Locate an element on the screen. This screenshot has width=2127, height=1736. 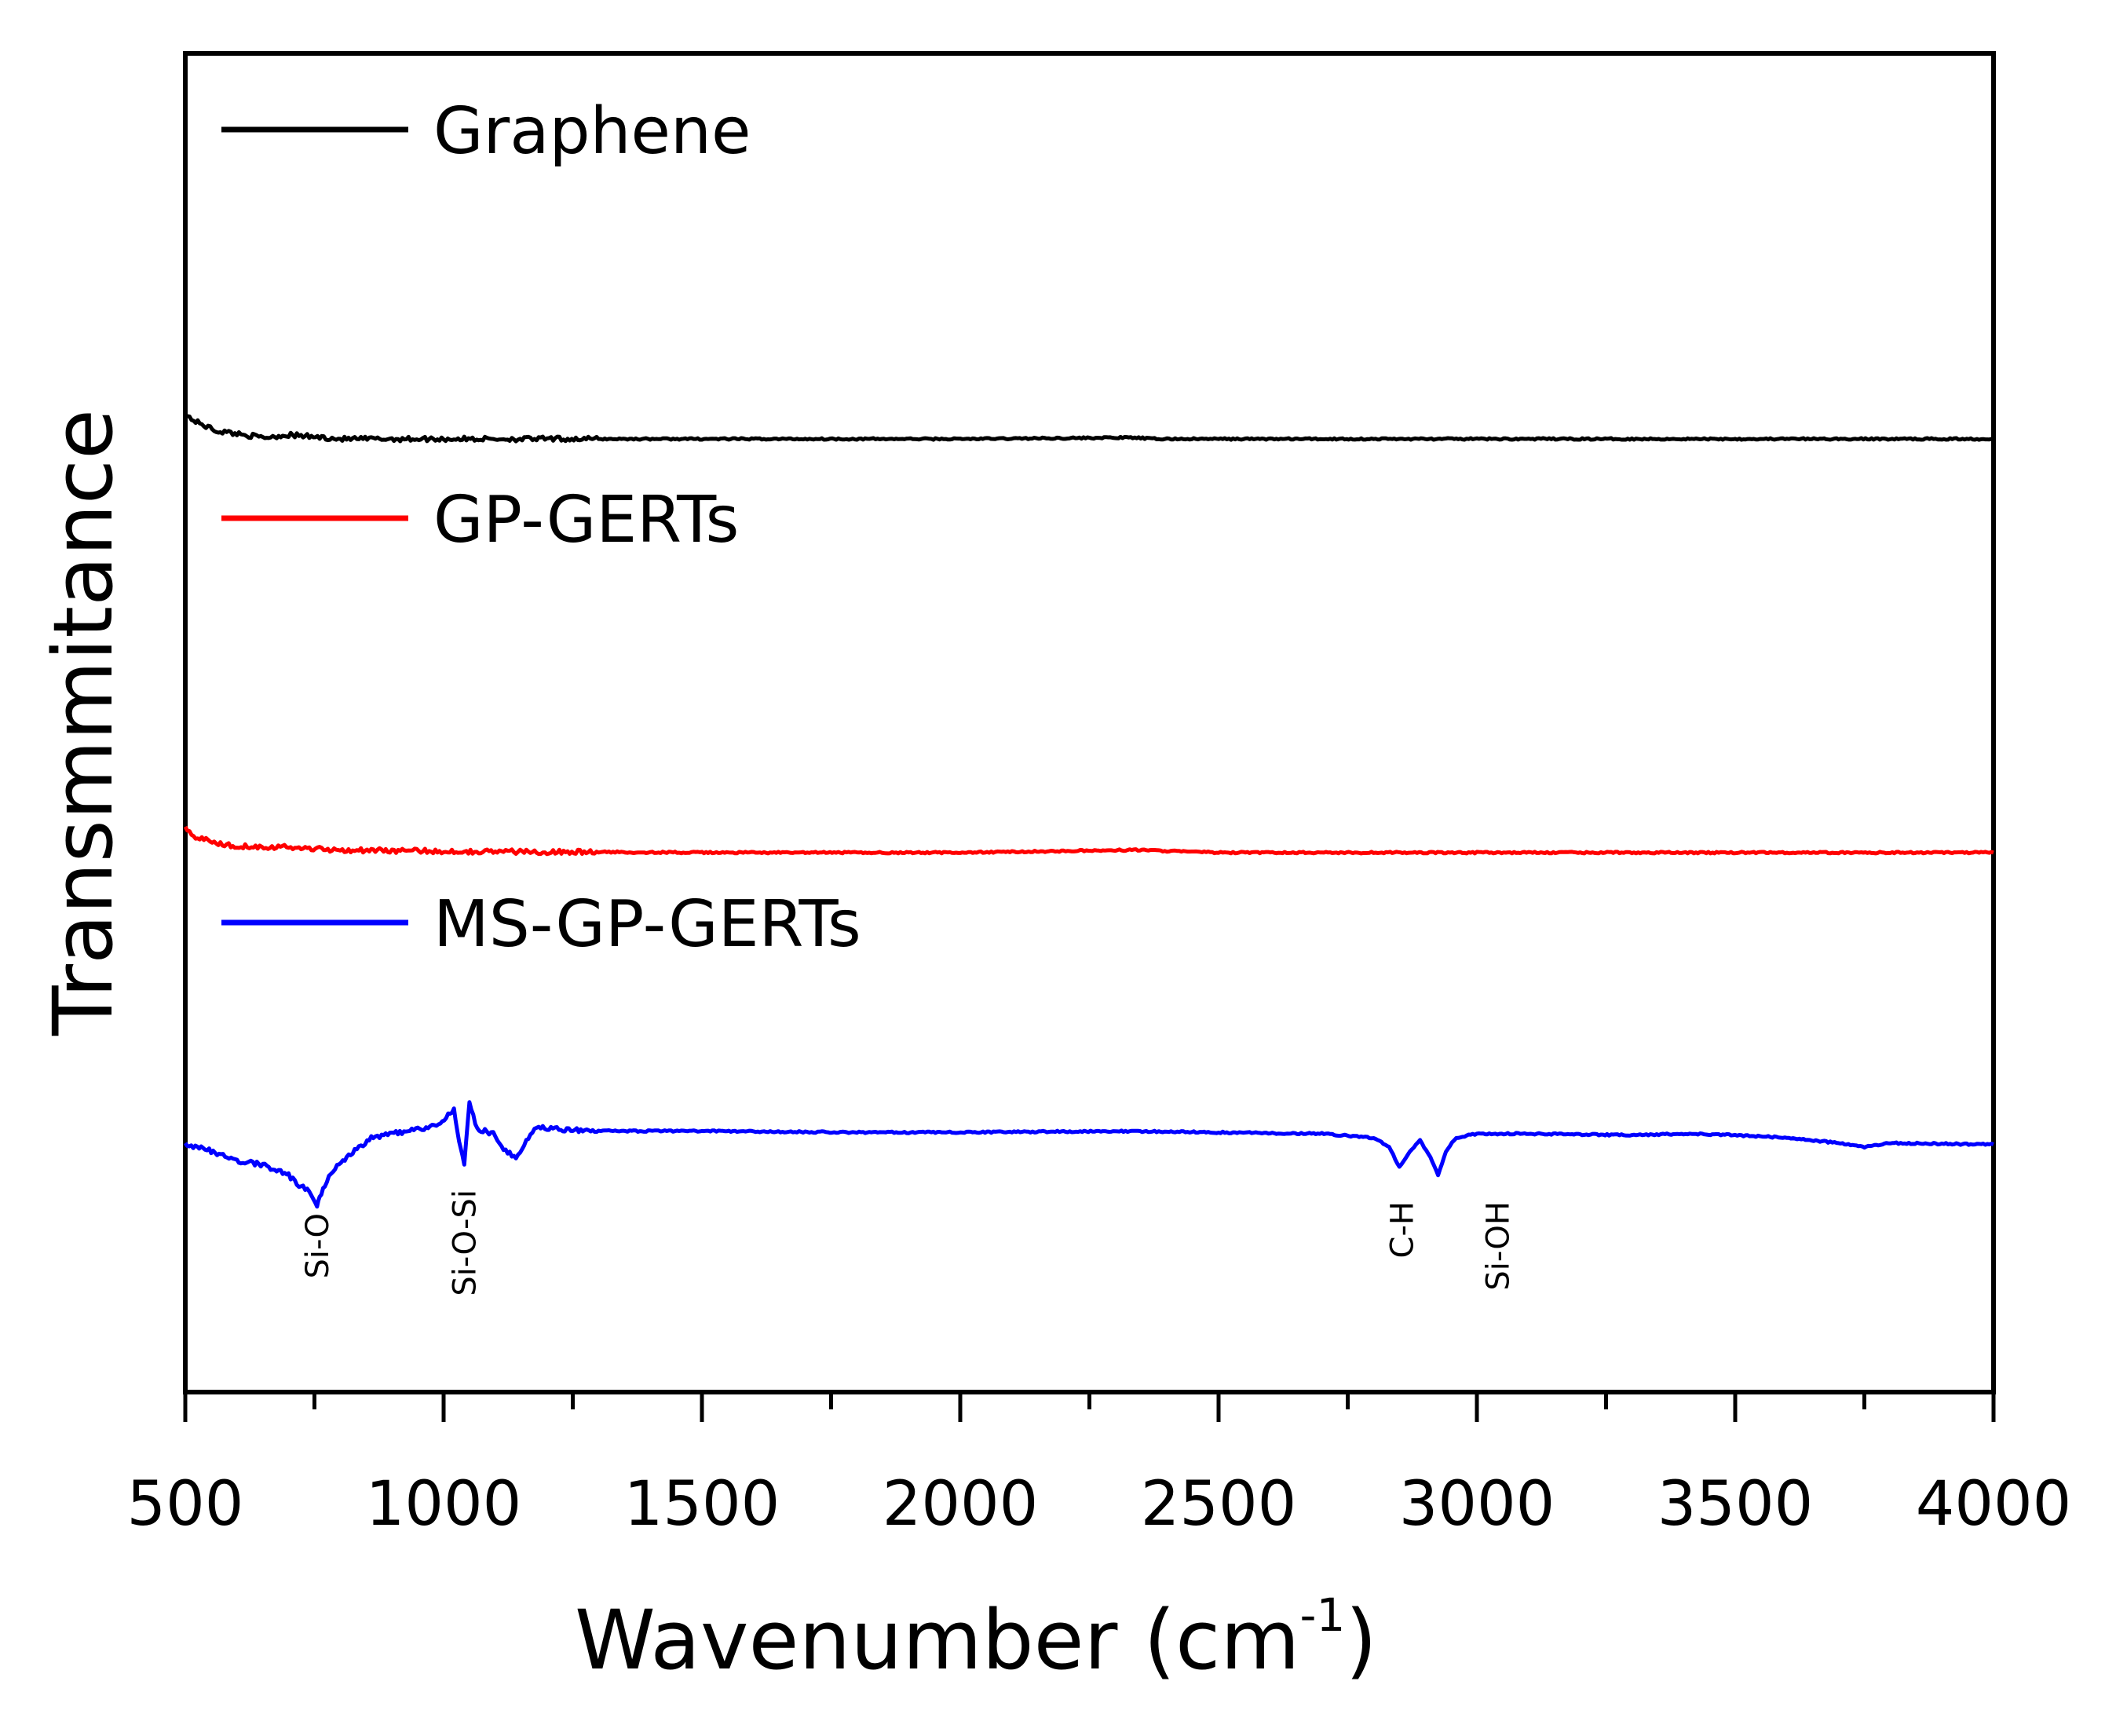
series-line-ms-gp-gerts is located at coordinates (1088, 1154).